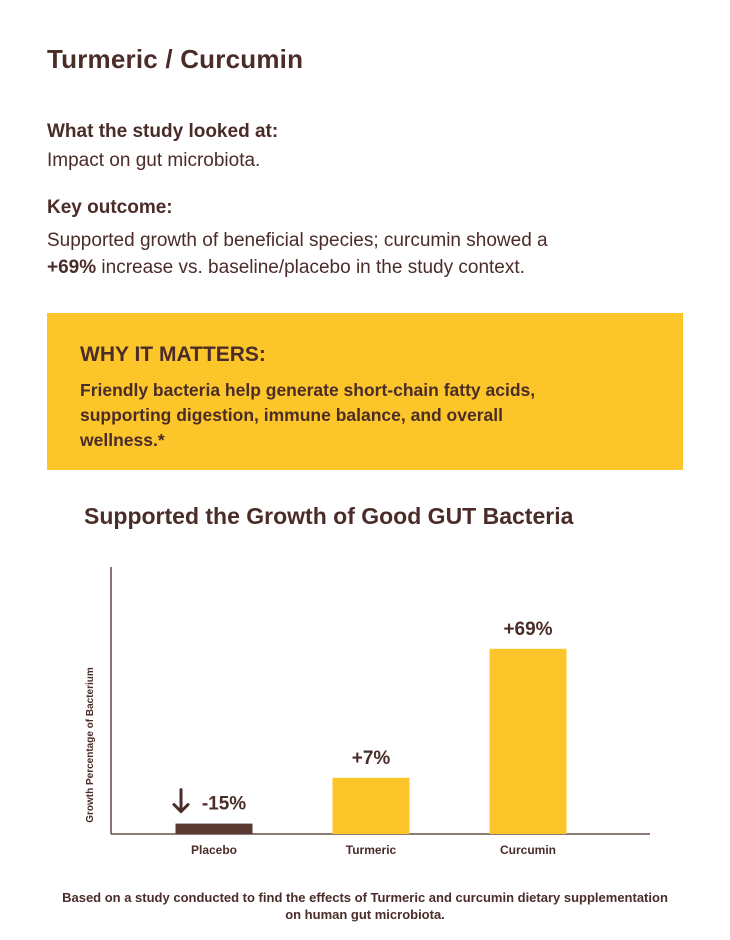  I want to click on bar-turmeric, so click(371, 805).